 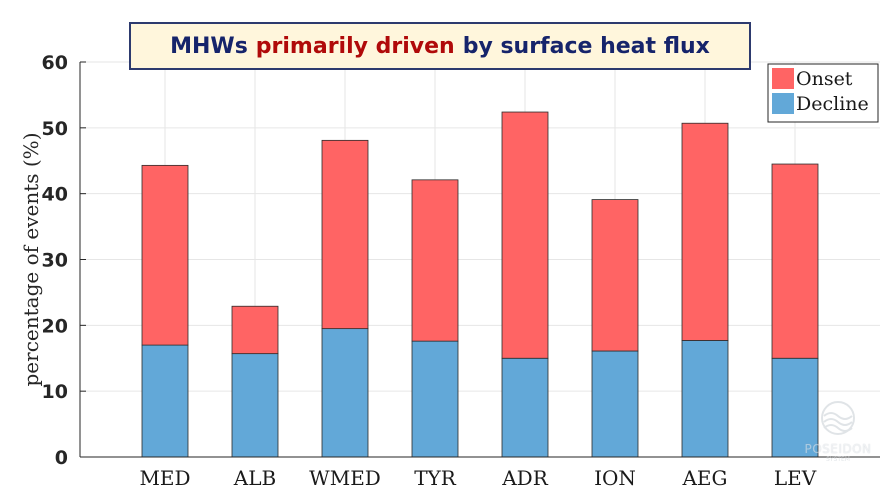 I want to click on bar-onset-adr, so click(x=525, y=235).